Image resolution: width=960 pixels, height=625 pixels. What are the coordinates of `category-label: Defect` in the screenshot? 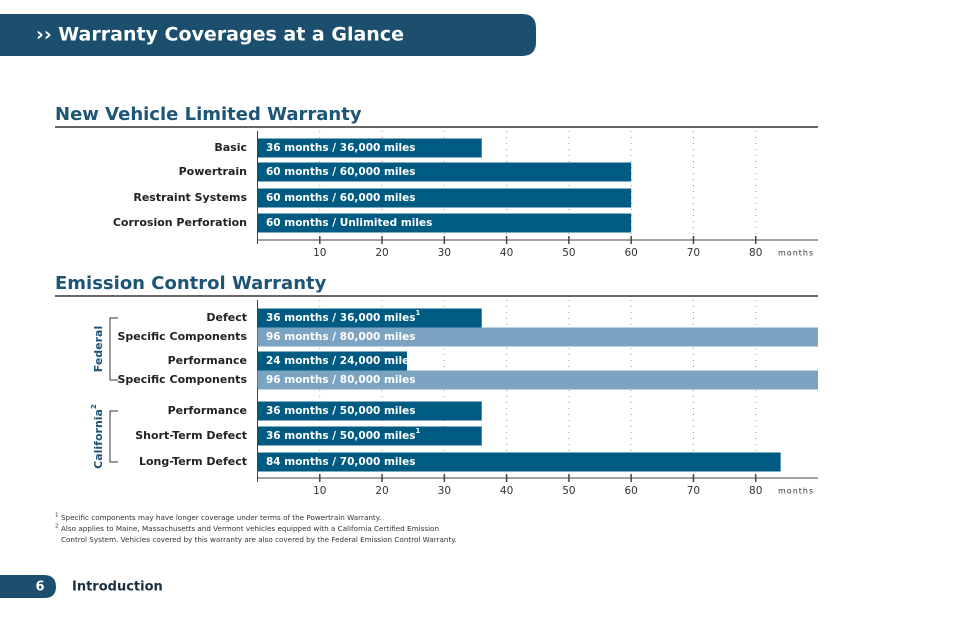 It's located at (226, 317).